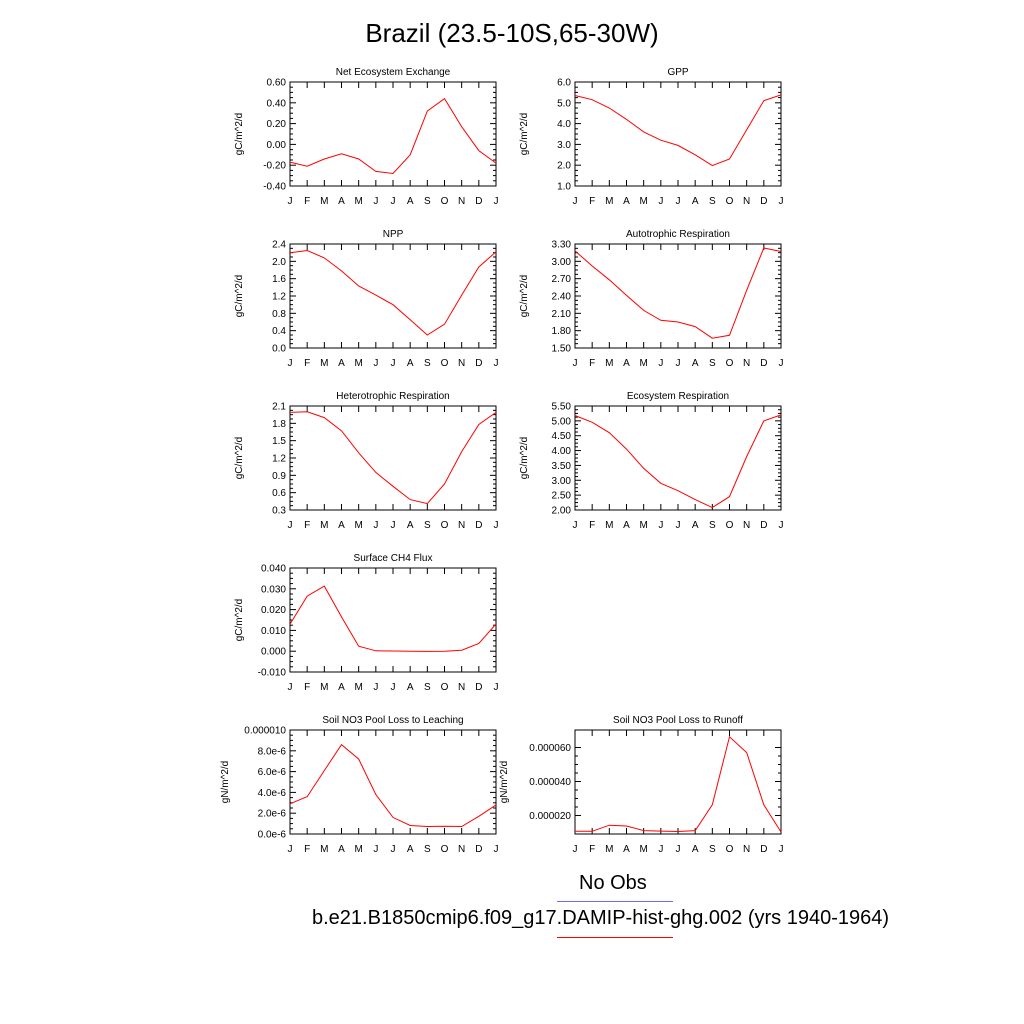 The image size is (1024, 1024). I want to click on y-tick-label: 6.0e-6, so click(272, 772).